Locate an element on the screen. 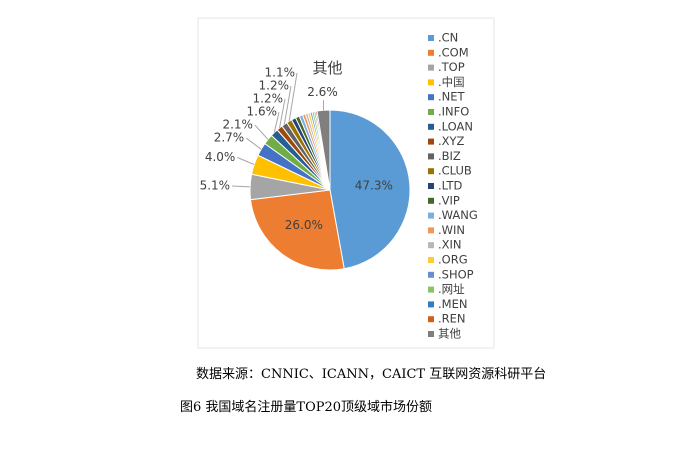 The image size is (687, 449). data-label: 5.1% is located at coordinates (215, 186).